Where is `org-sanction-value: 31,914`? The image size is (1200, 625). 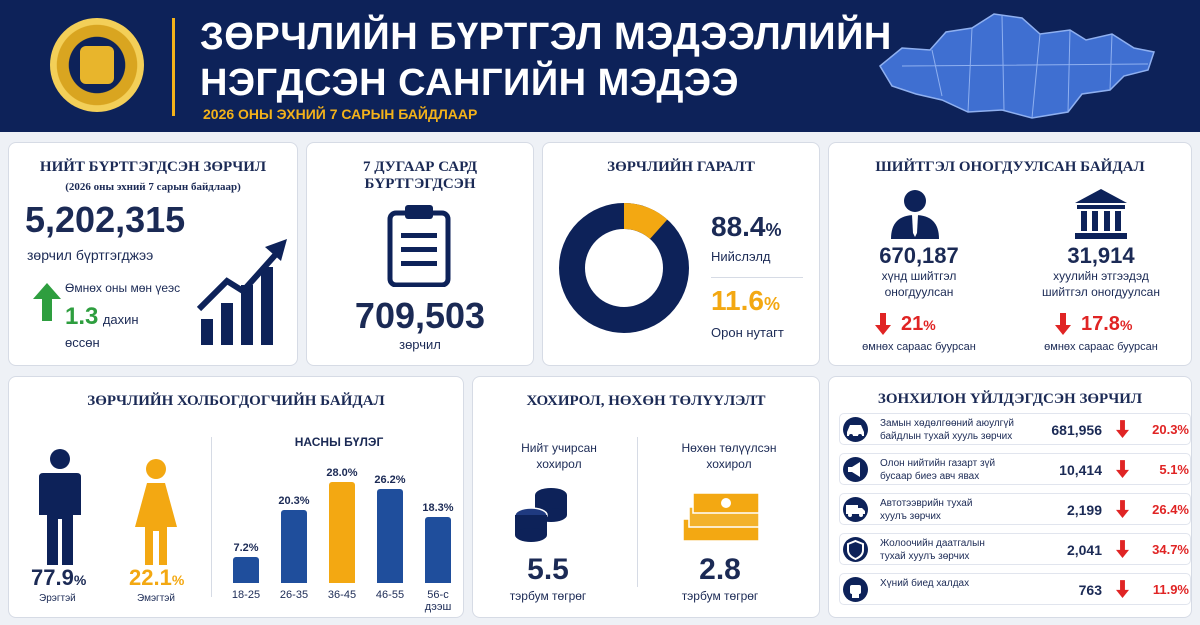
org-sanction-value: 31,914 is located at coordinates (1101, 255).